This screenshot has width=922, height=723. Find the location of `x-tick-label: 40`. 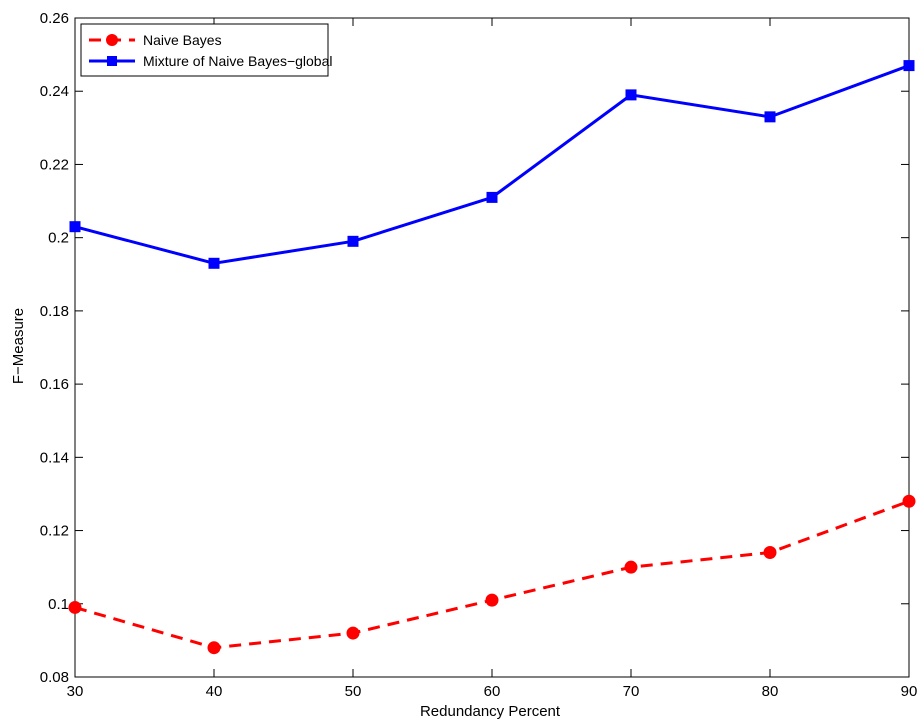

x-tick-label: 40 is located at coordinates (214, 691).